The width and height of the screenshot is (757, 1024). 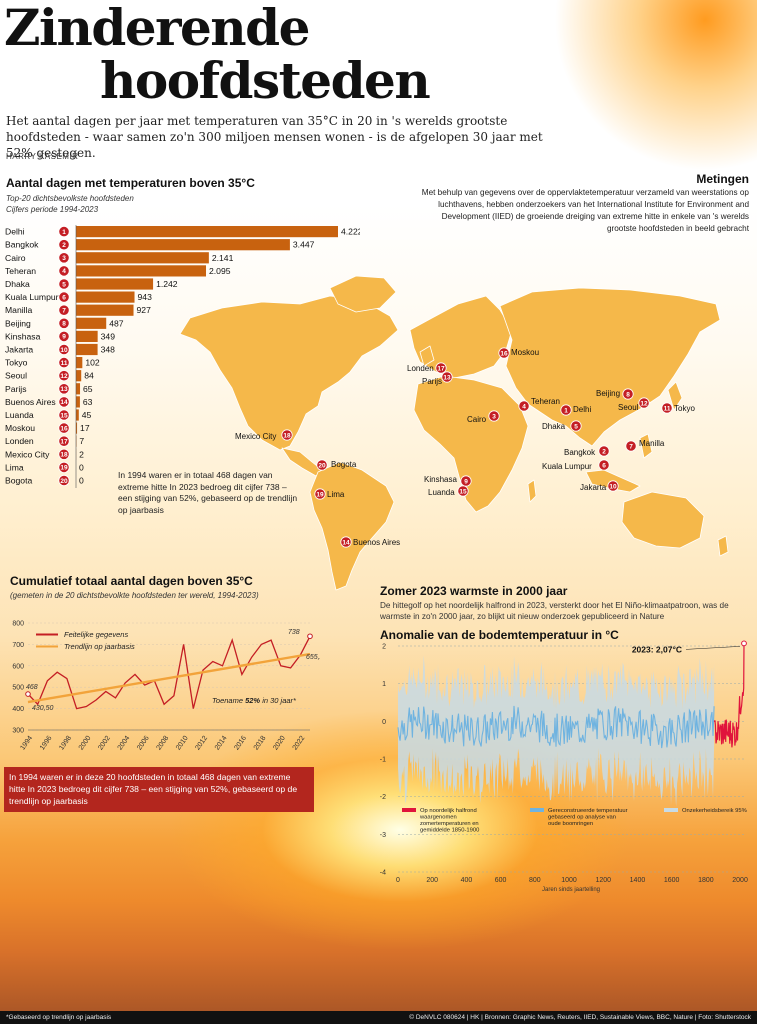 What do you see at coordinates (16, 363) in the screenshot?
I see `bar-category-label: Tokyo` at bounding box center [16, 363].